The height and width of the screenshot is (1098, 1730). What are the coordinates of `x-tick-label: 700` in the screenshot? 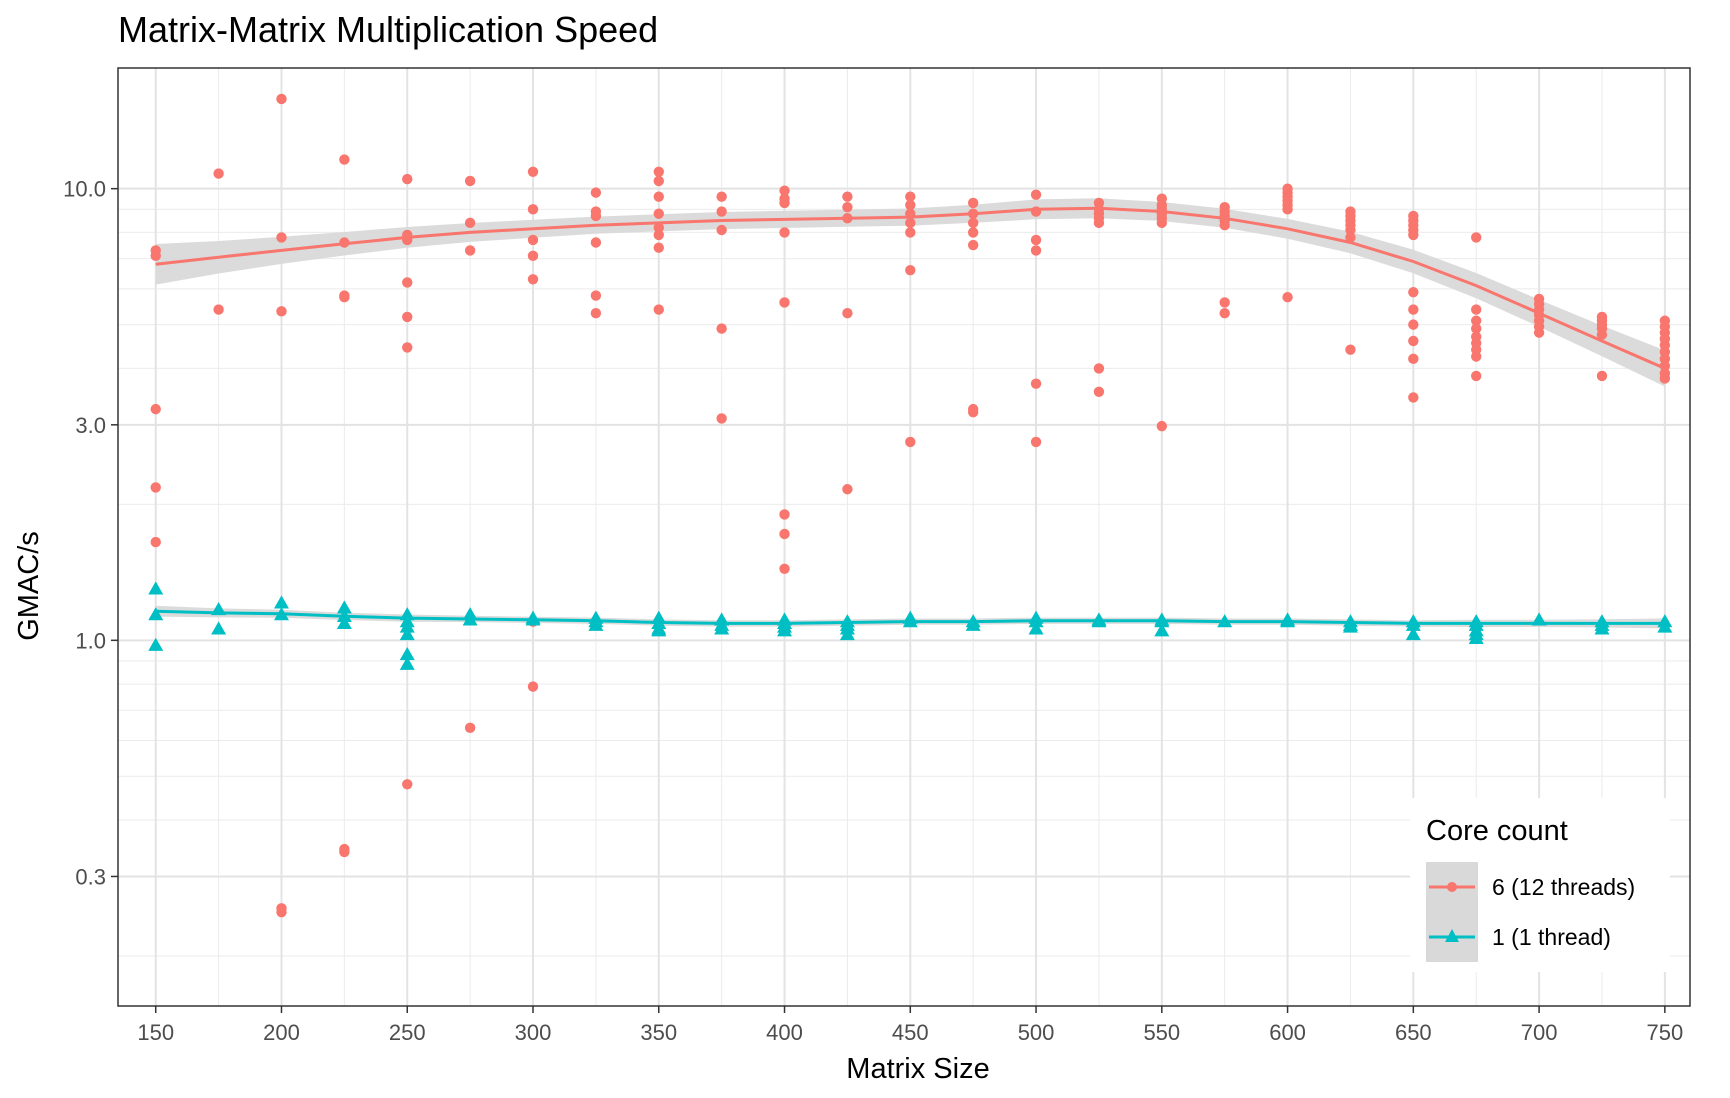 It's located at (1539, 1032).